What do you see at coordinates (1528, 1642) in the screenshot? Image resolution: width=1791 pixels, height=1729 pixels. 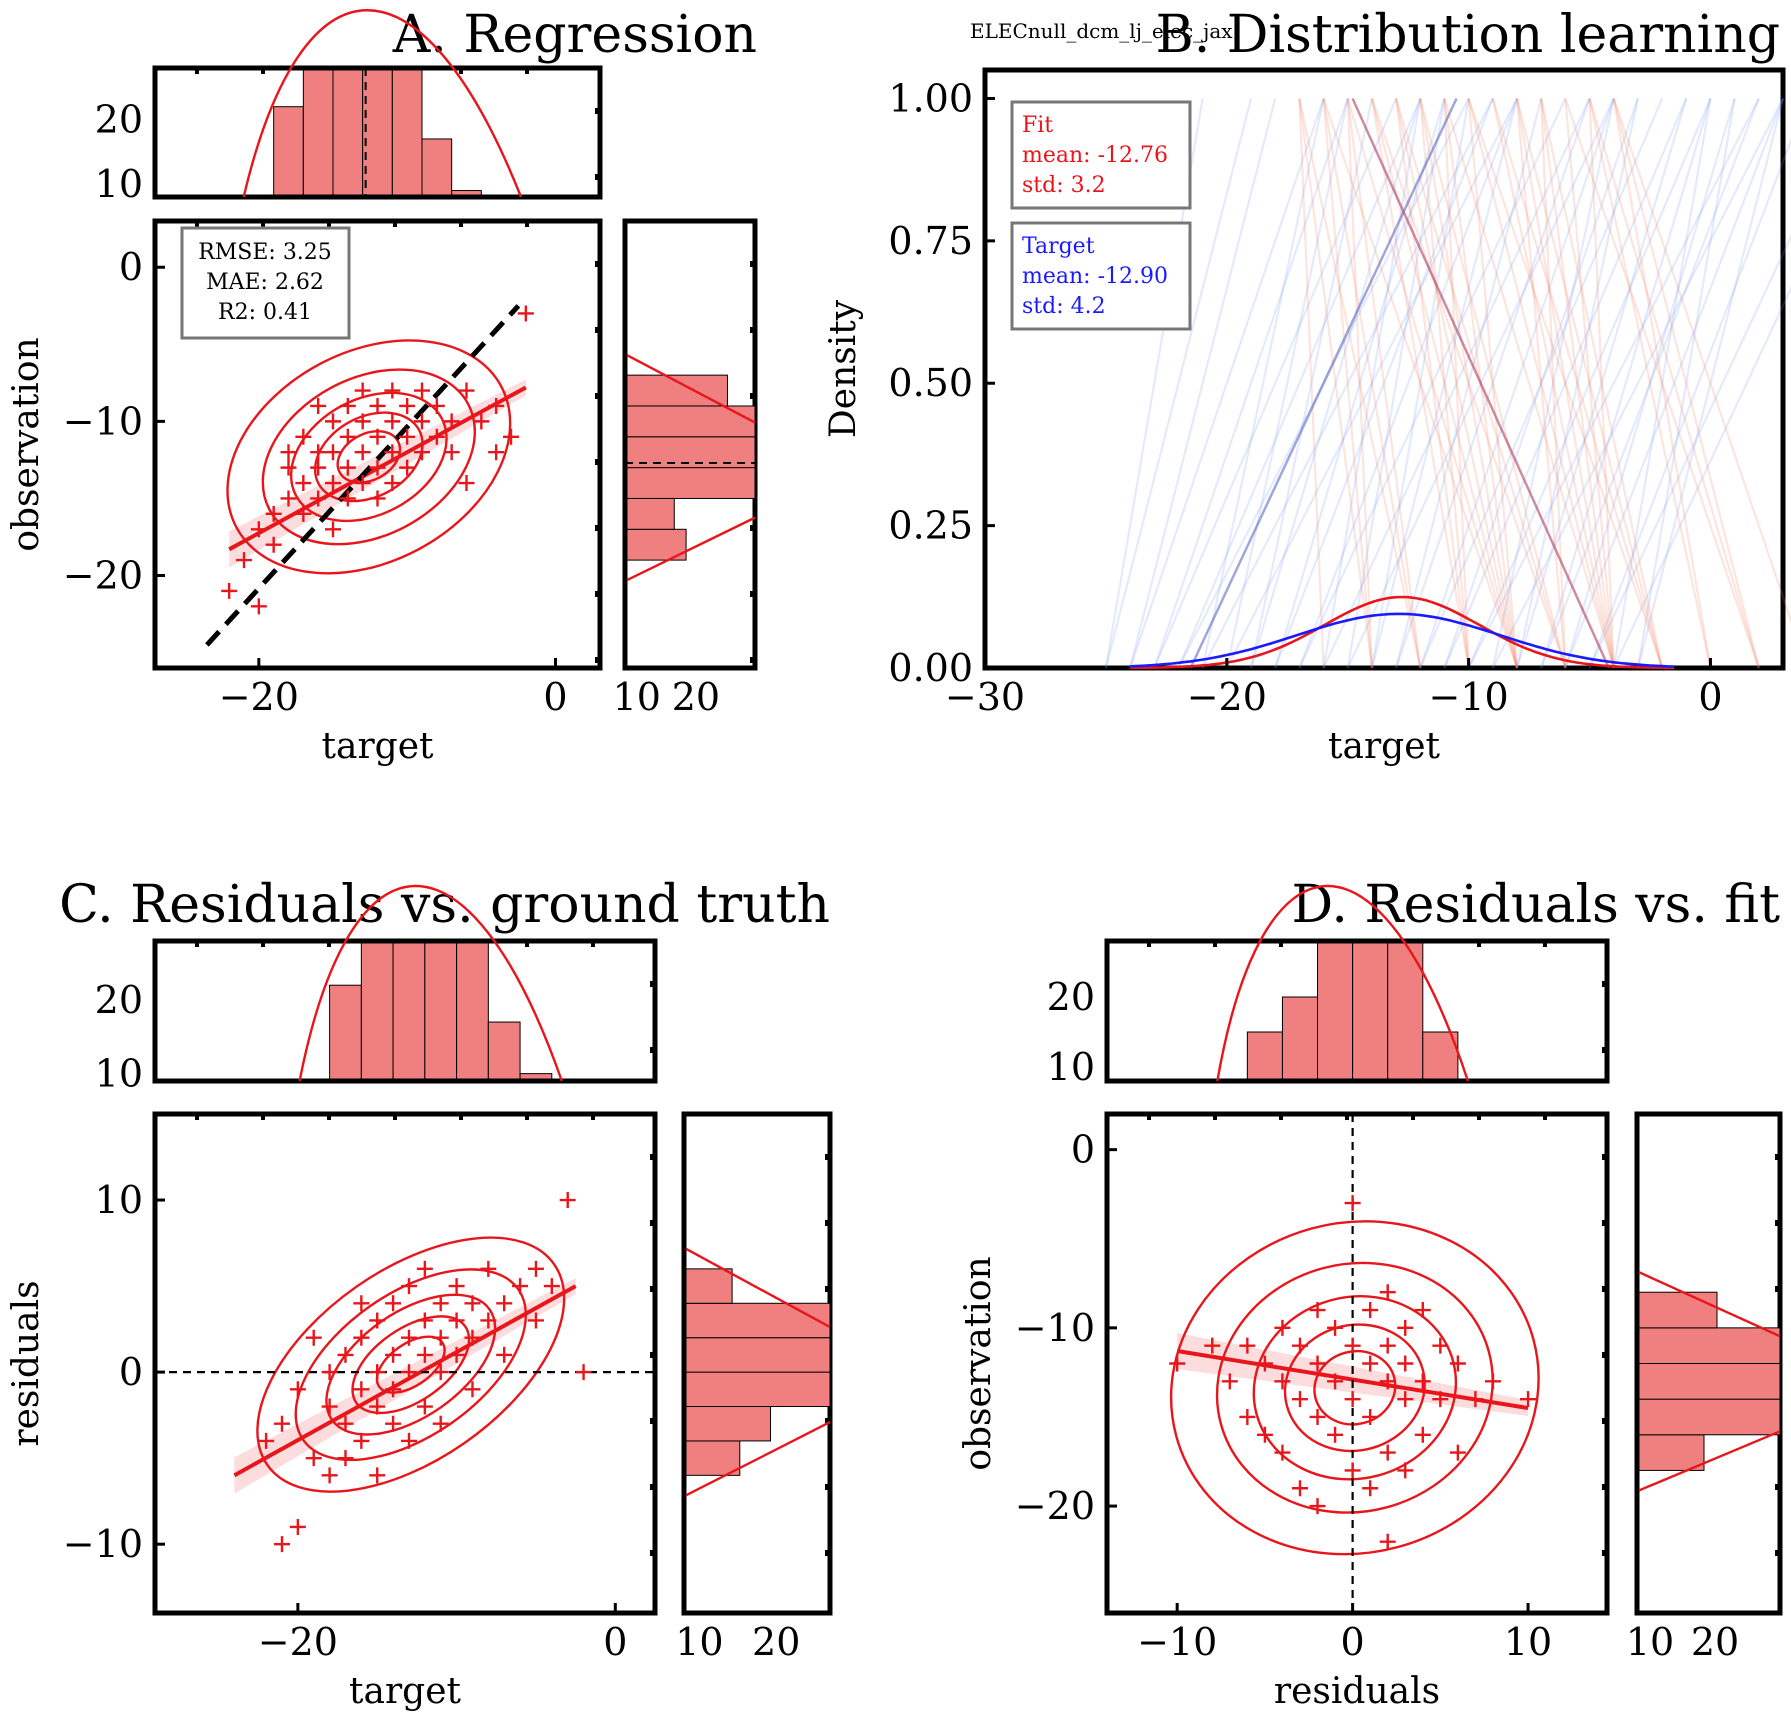 I see `x-tick-label: 10` at bounding box center [1528, 1642].